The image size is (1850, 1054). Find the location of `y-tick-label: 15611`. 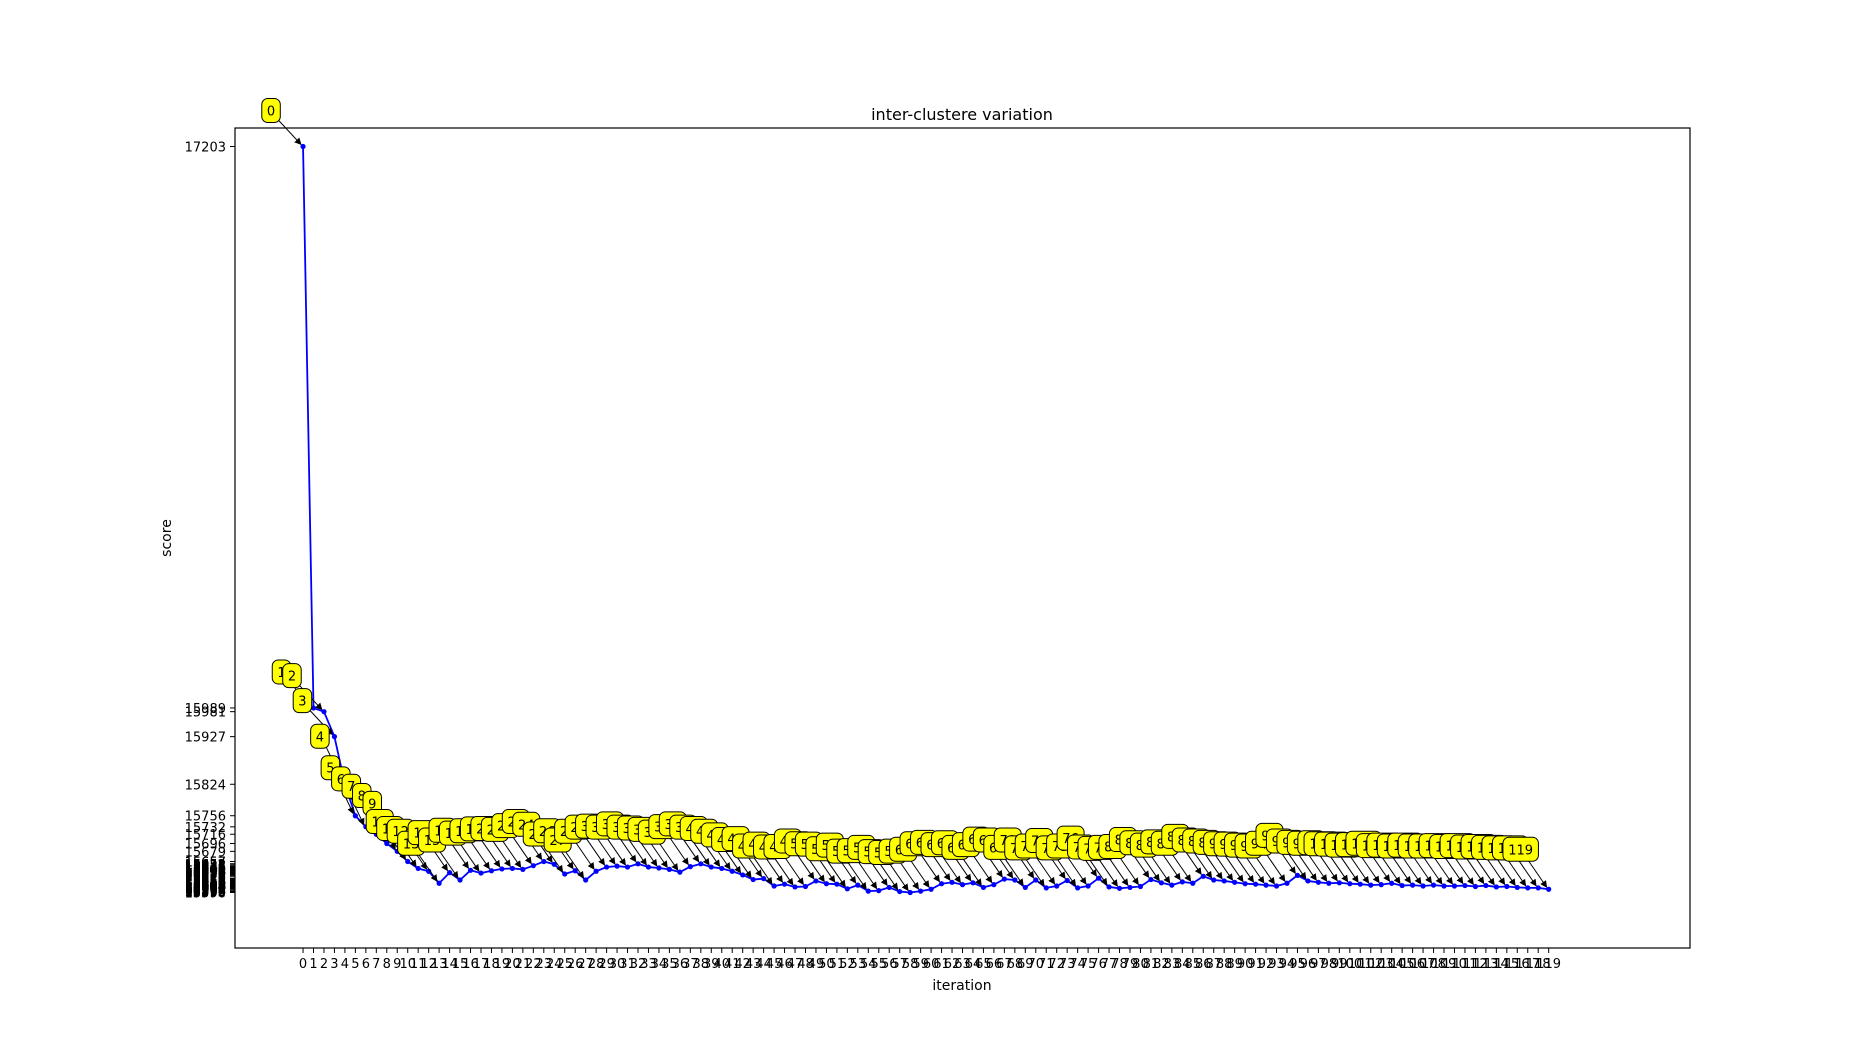

y-tick-label: 15611 is located at coordinates (205, 884).